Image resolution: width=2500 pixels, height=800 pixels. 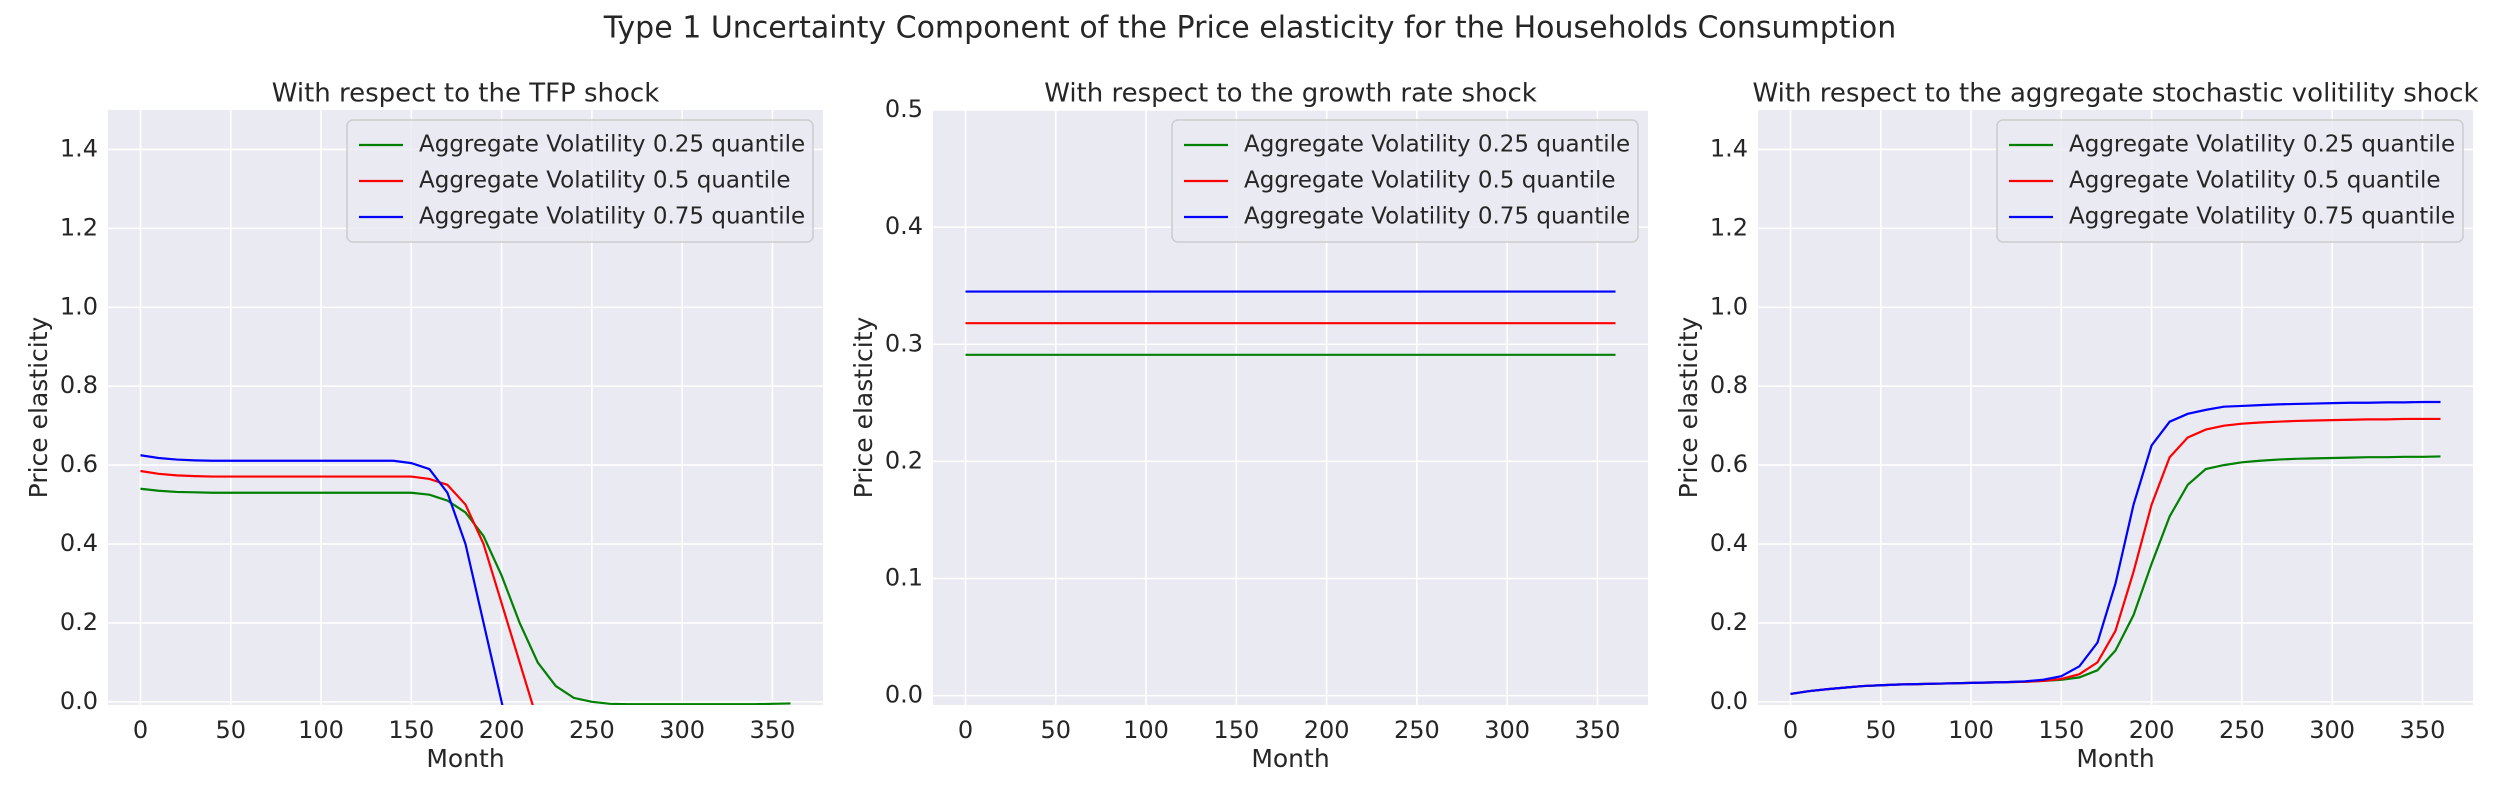 What do you see at coordinates (904, 343) in the screenshot?
I see `y-tick-label: 0.3` at bounding box center [904, 343].